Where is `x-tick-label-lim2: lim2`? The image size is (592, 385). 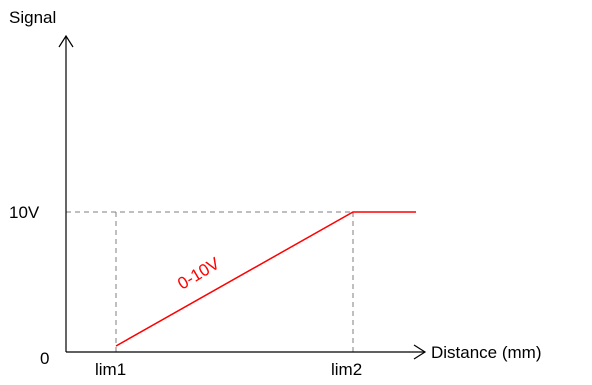 x-tick-label-lim2: lim2 is located at coordinates (346, 369).